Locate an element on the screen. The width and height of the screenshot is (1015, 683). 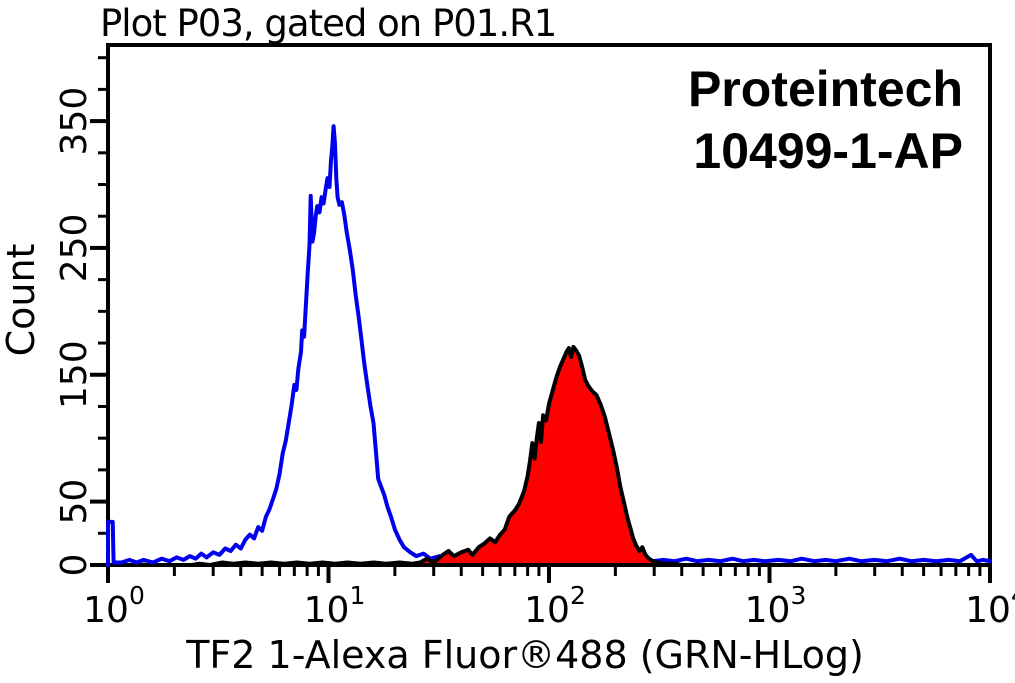
y-axis-label: Count is located at coordinates (21, 300).